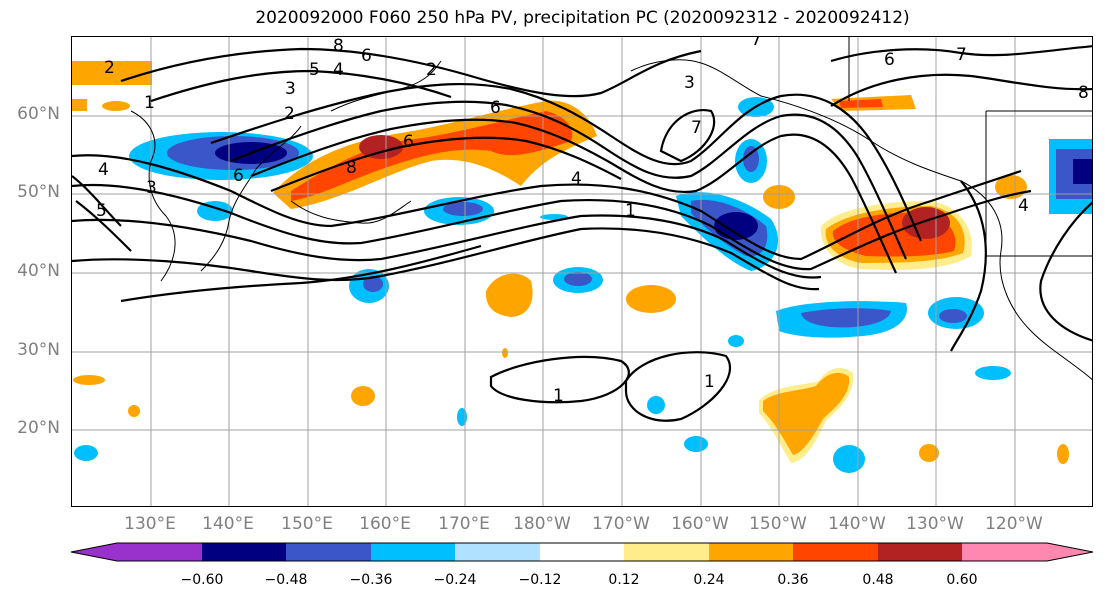  Describe the element at coordinates (464, 524) in the screenshot. I see `lon-label-170e: 170°E` at that location.